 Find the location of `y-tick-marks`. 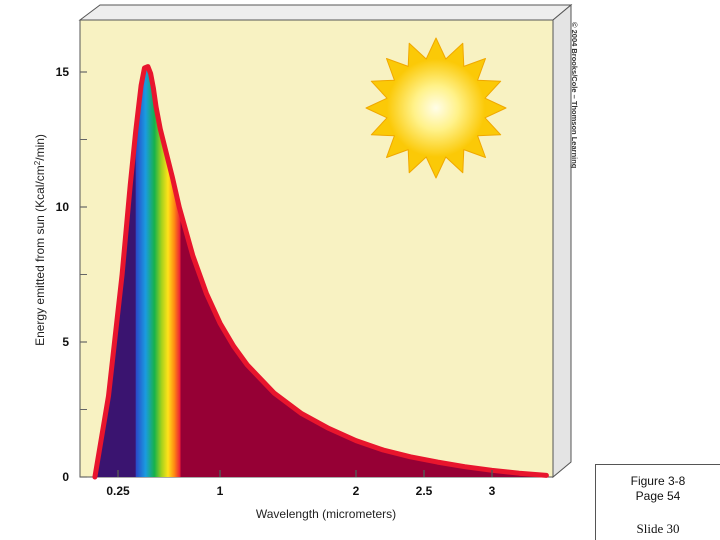

y-tick-marks is located at coordinates (83, 274).